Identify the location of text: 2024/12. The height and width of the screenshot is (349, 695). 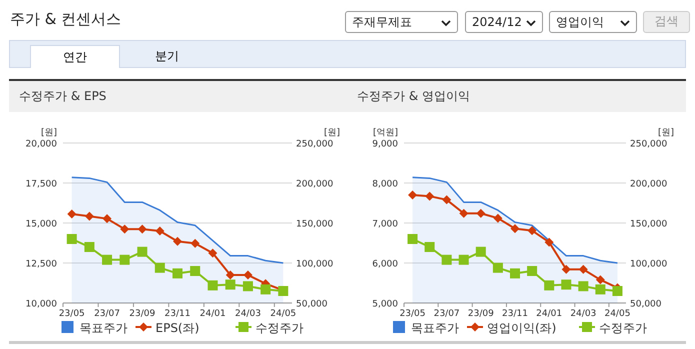
(497, 22).